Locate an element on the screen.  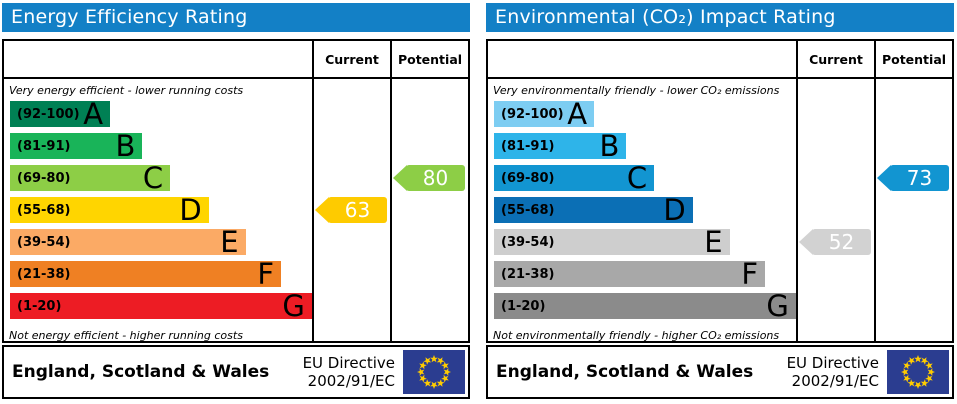
current-rating-arrow: 63 is located at coordinates (351, 210).